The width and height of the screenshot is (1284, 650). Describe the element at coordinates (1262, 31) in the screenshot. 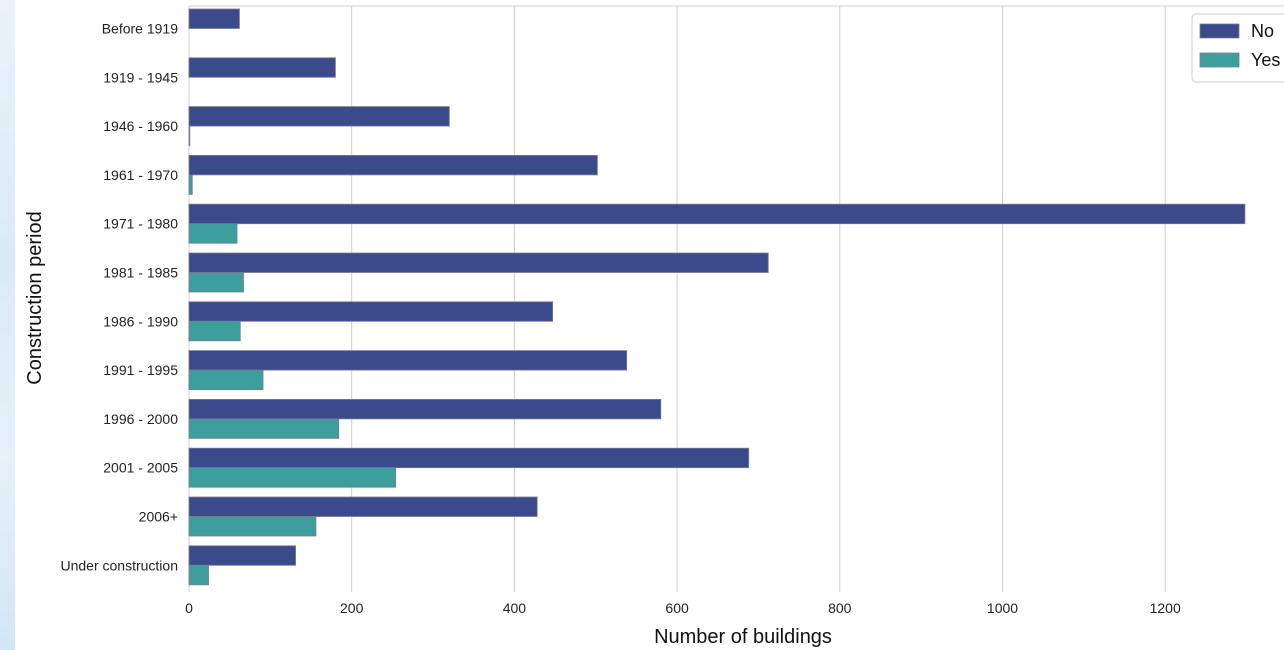

I see `legend-label-no: No` at that location.